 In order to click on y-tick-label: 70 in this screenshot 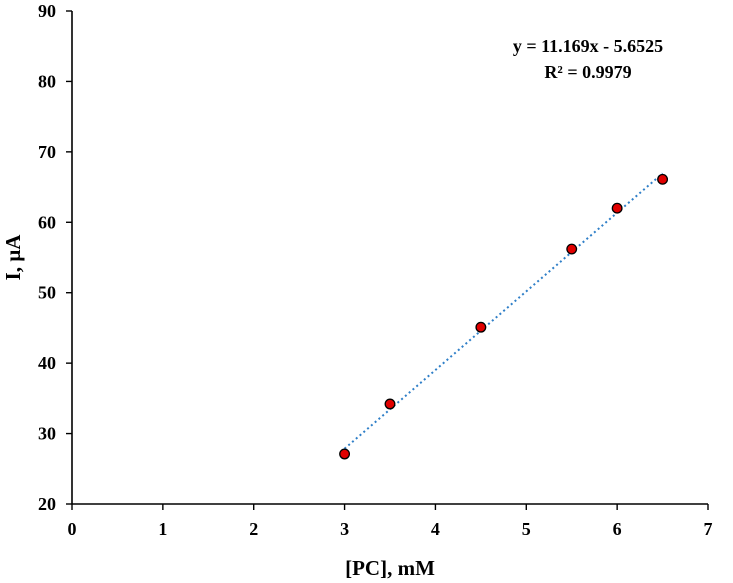, I will do `click(47, 152)`.